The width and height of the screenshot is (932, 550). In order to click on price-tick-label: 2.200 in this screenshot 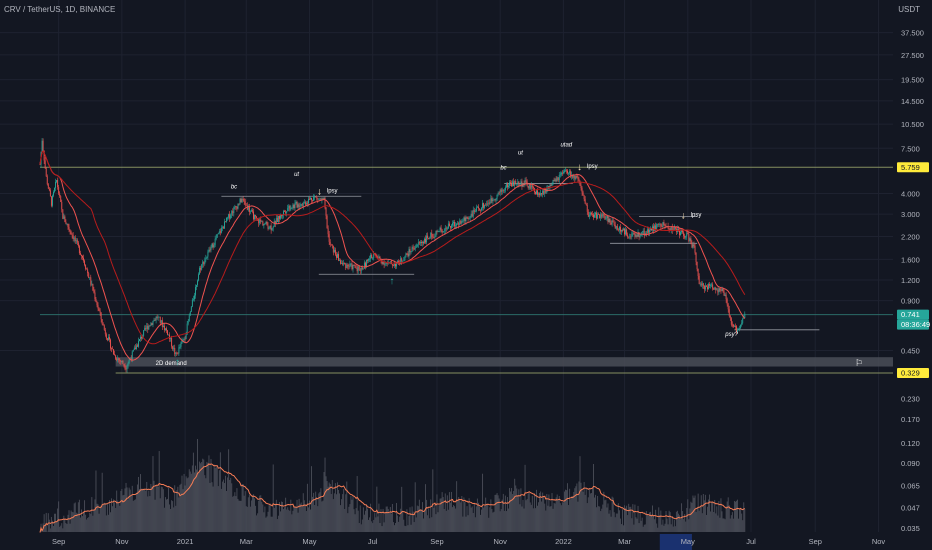, I will do `click(910, 236)`.